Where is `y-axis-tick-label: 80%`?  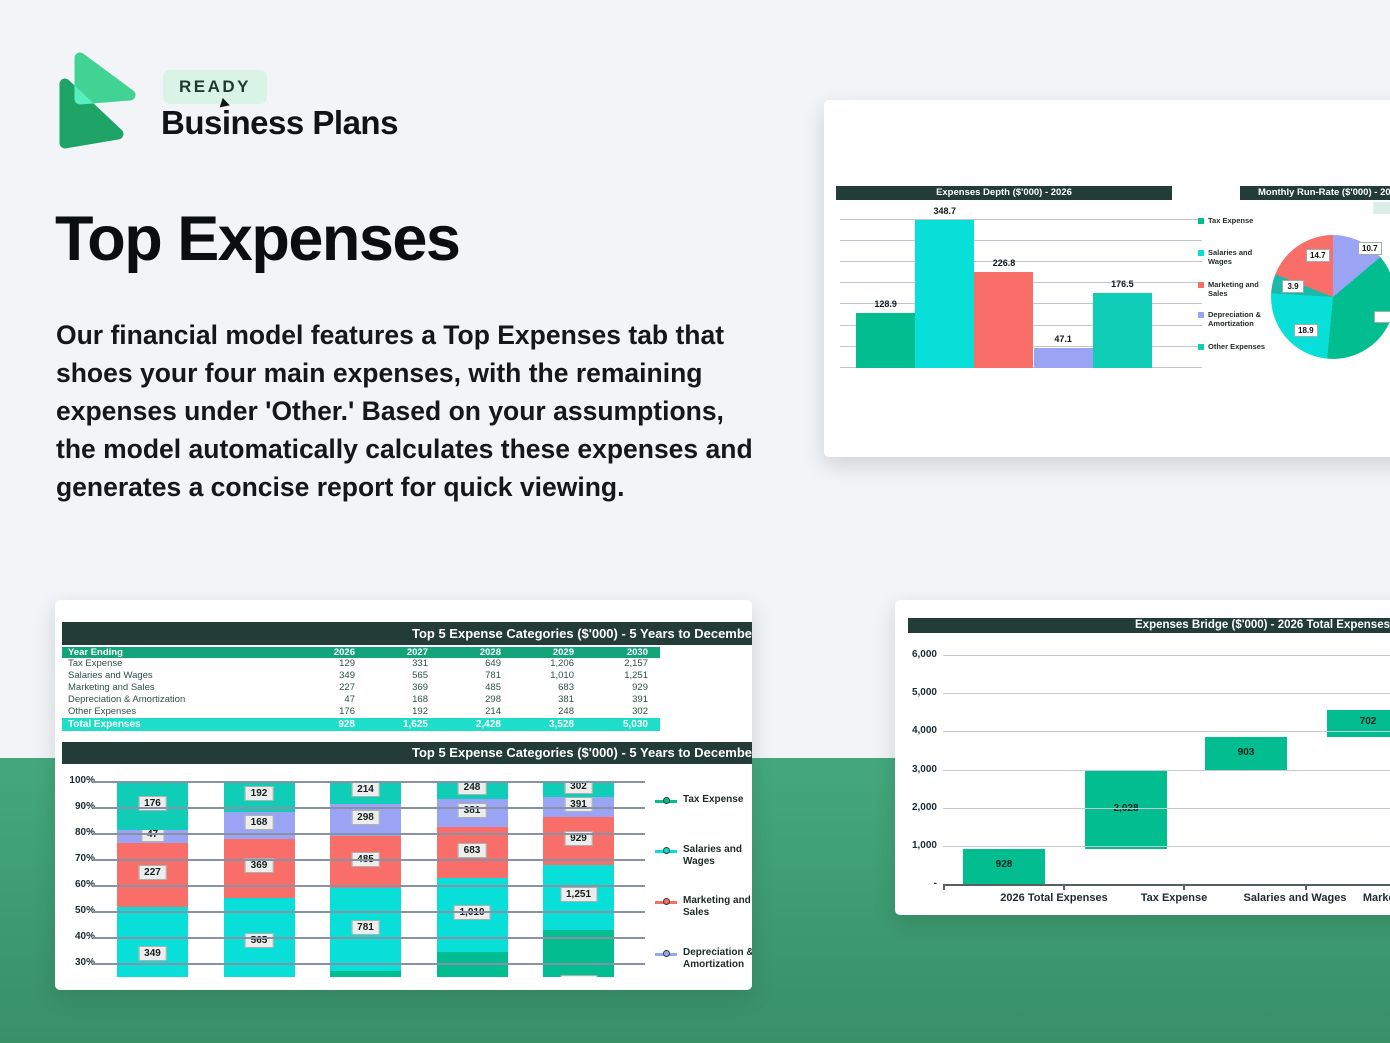 y-axis-tick-label: 80% is located at coordinates (84, 832).